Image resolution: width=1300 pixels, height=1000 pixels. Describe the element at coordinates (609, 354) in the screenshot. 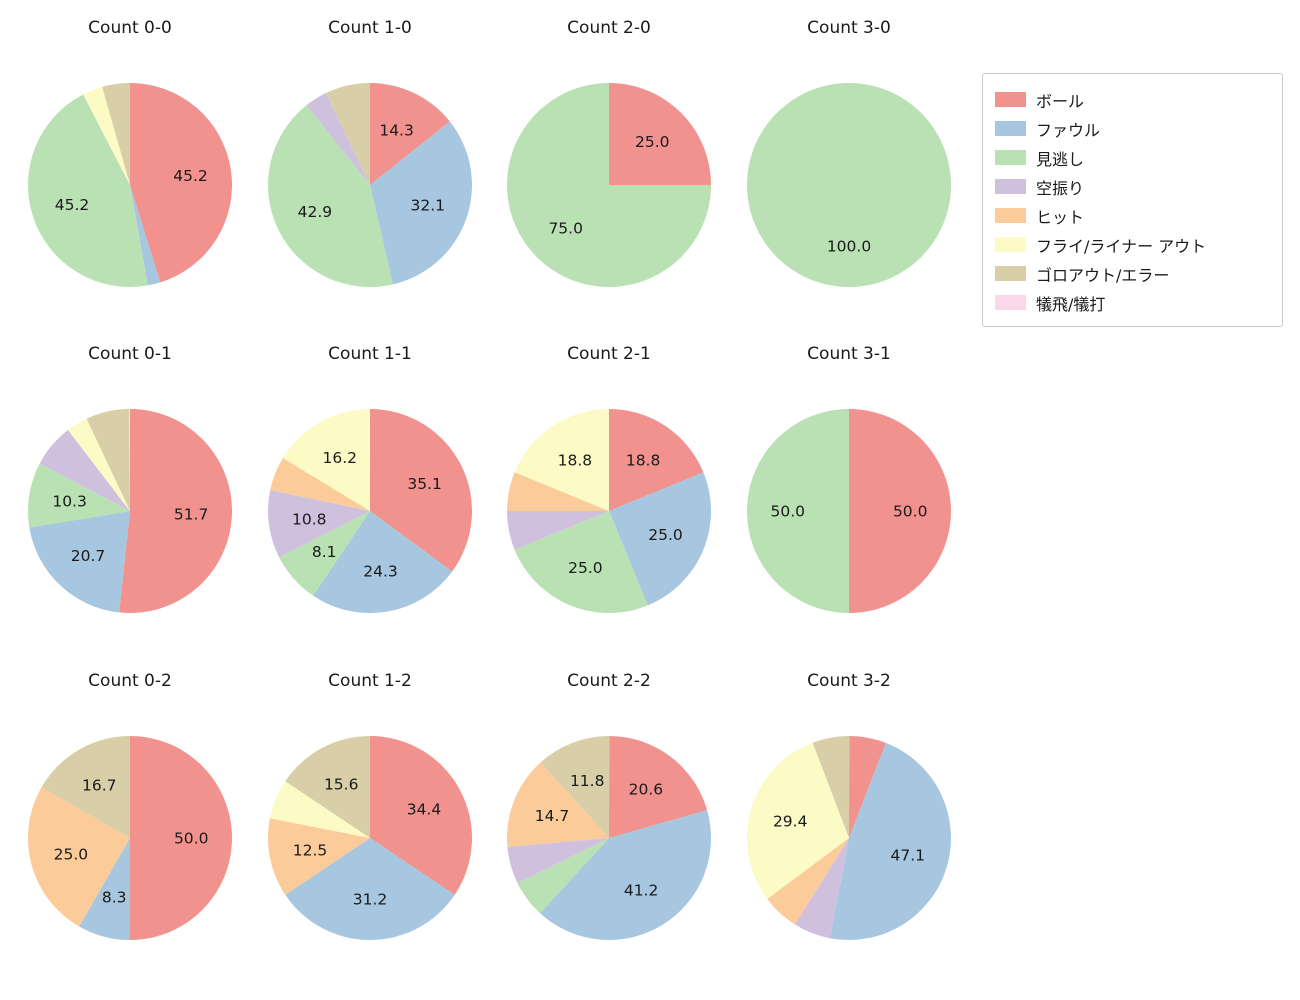

I see `chart-title: Count 2-1` at that location.